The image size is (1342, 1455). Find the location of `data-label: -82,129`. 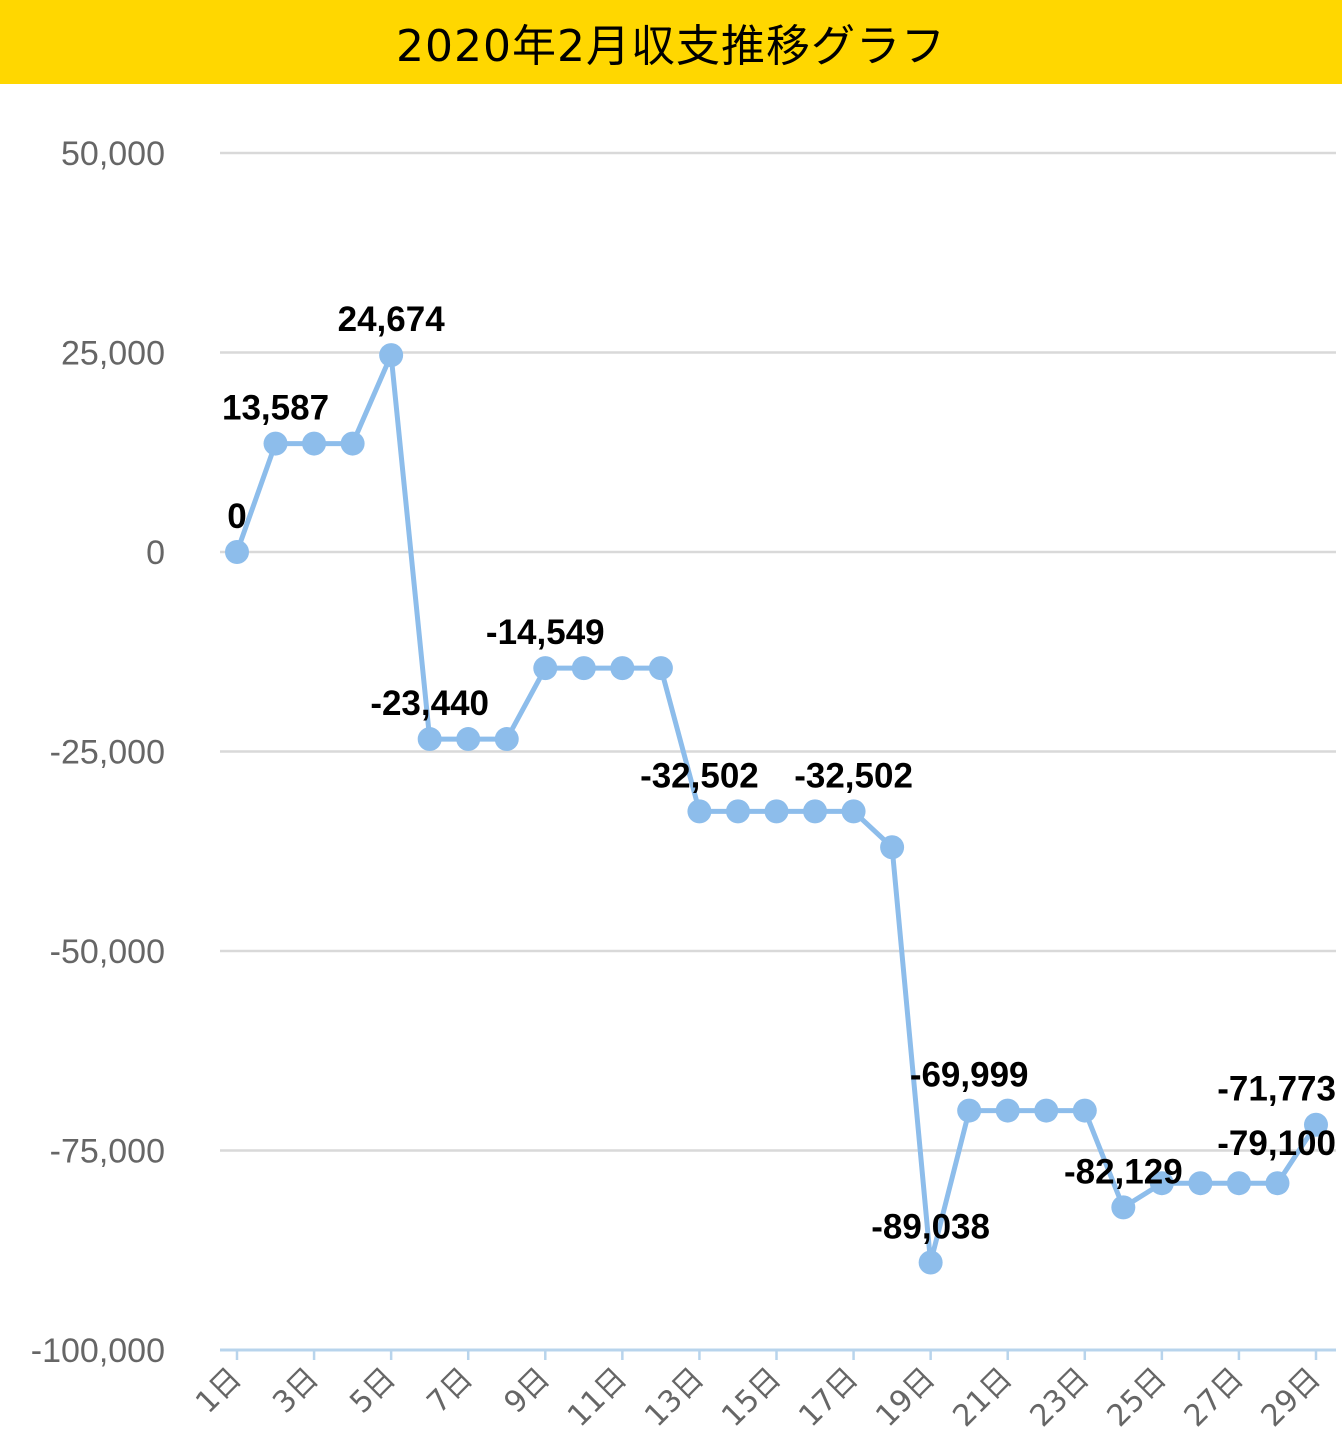

data-label: -82,129 is located at coordinates (1123, 1171).